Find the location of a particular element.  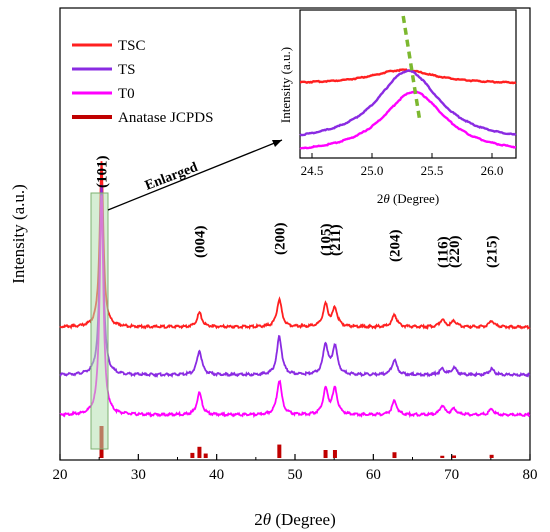

inset-x-tick-label: 25.0 is located at coordinates (372, 170).